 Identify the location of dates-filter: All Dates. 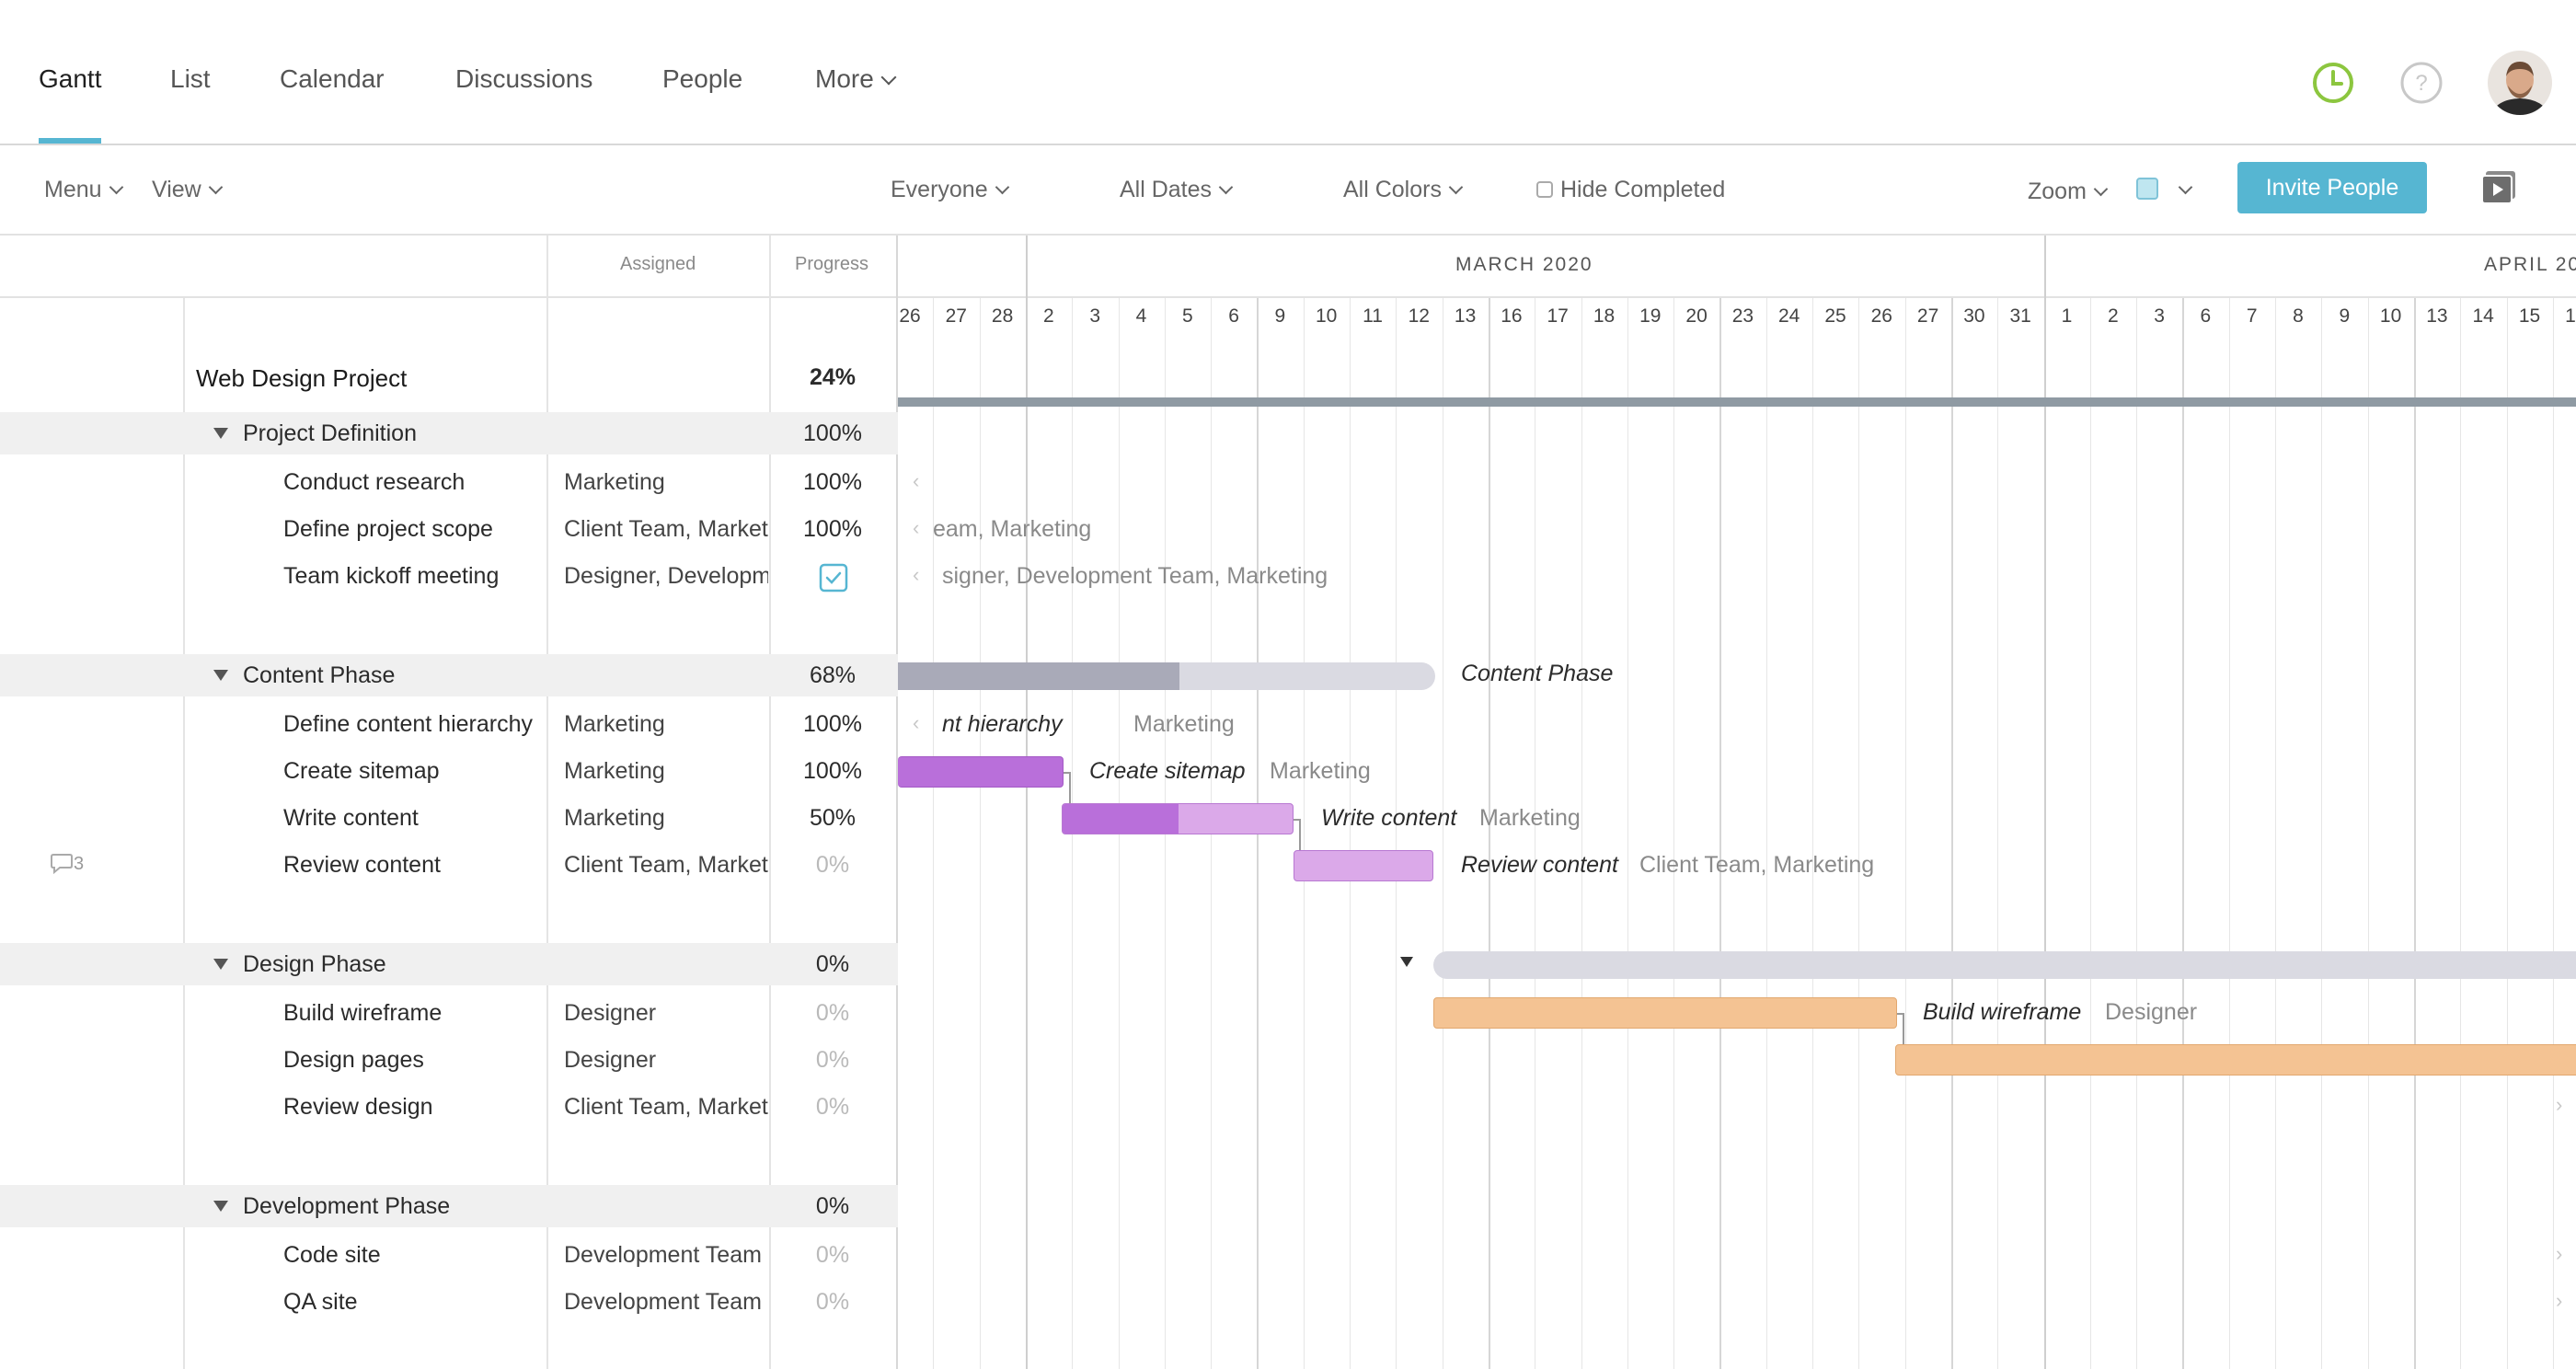
(1177, 190).